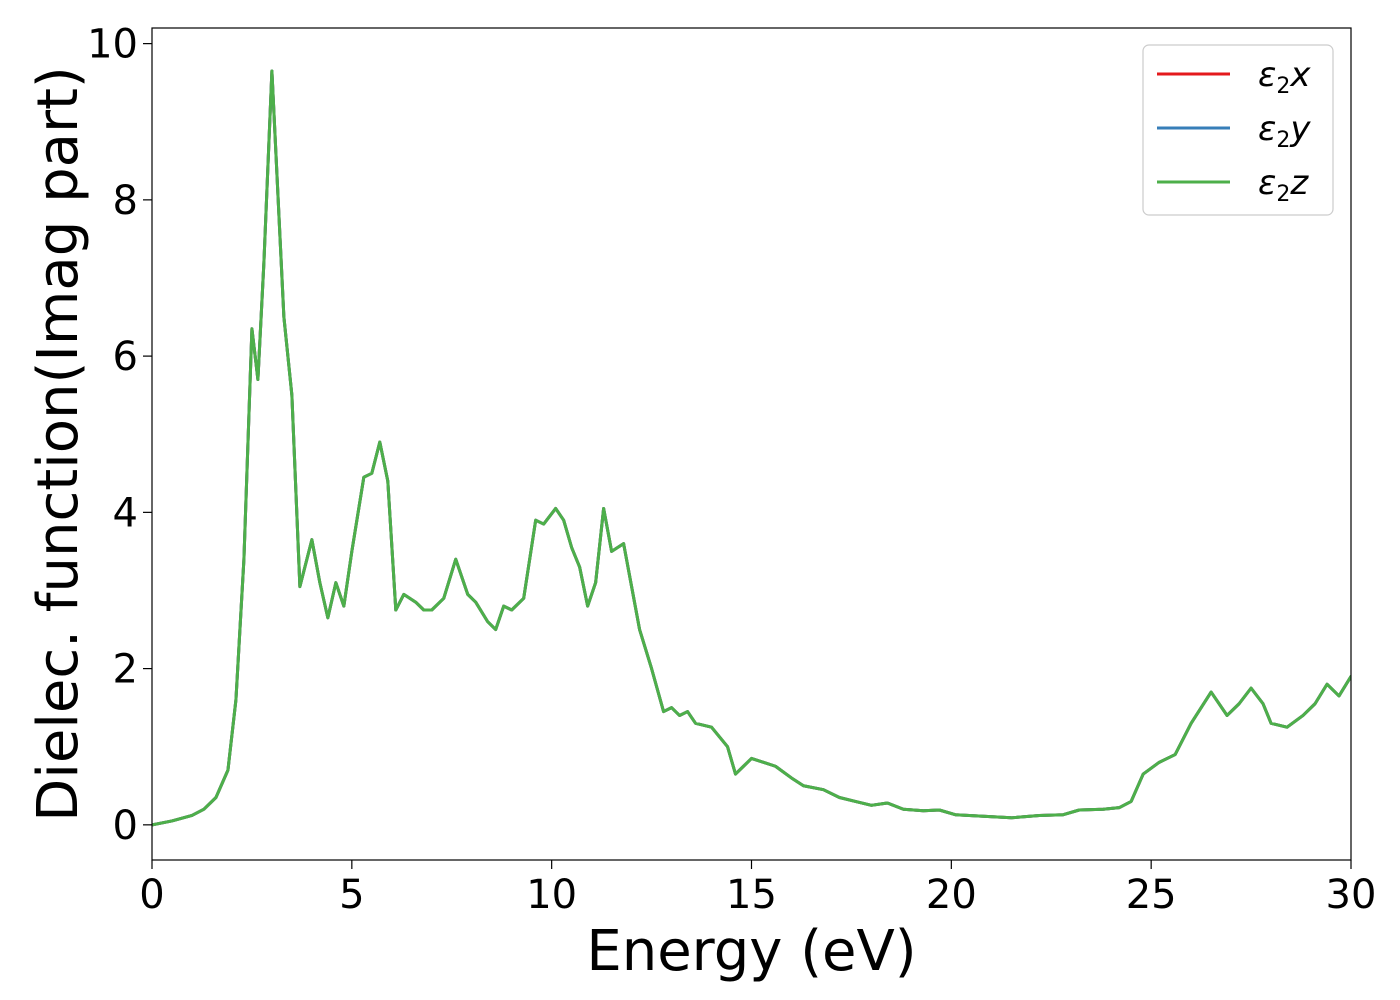  I want to click on x-tick-label: 10, so click(551, 895).